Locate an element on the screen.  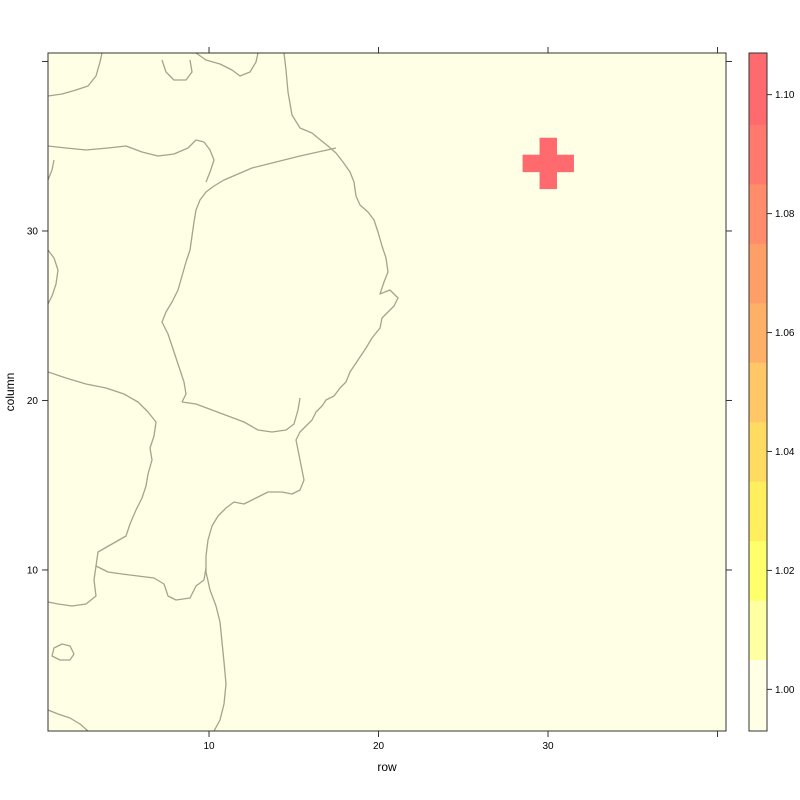
x-tick-label: 20 is located at coordinates (379, 746).